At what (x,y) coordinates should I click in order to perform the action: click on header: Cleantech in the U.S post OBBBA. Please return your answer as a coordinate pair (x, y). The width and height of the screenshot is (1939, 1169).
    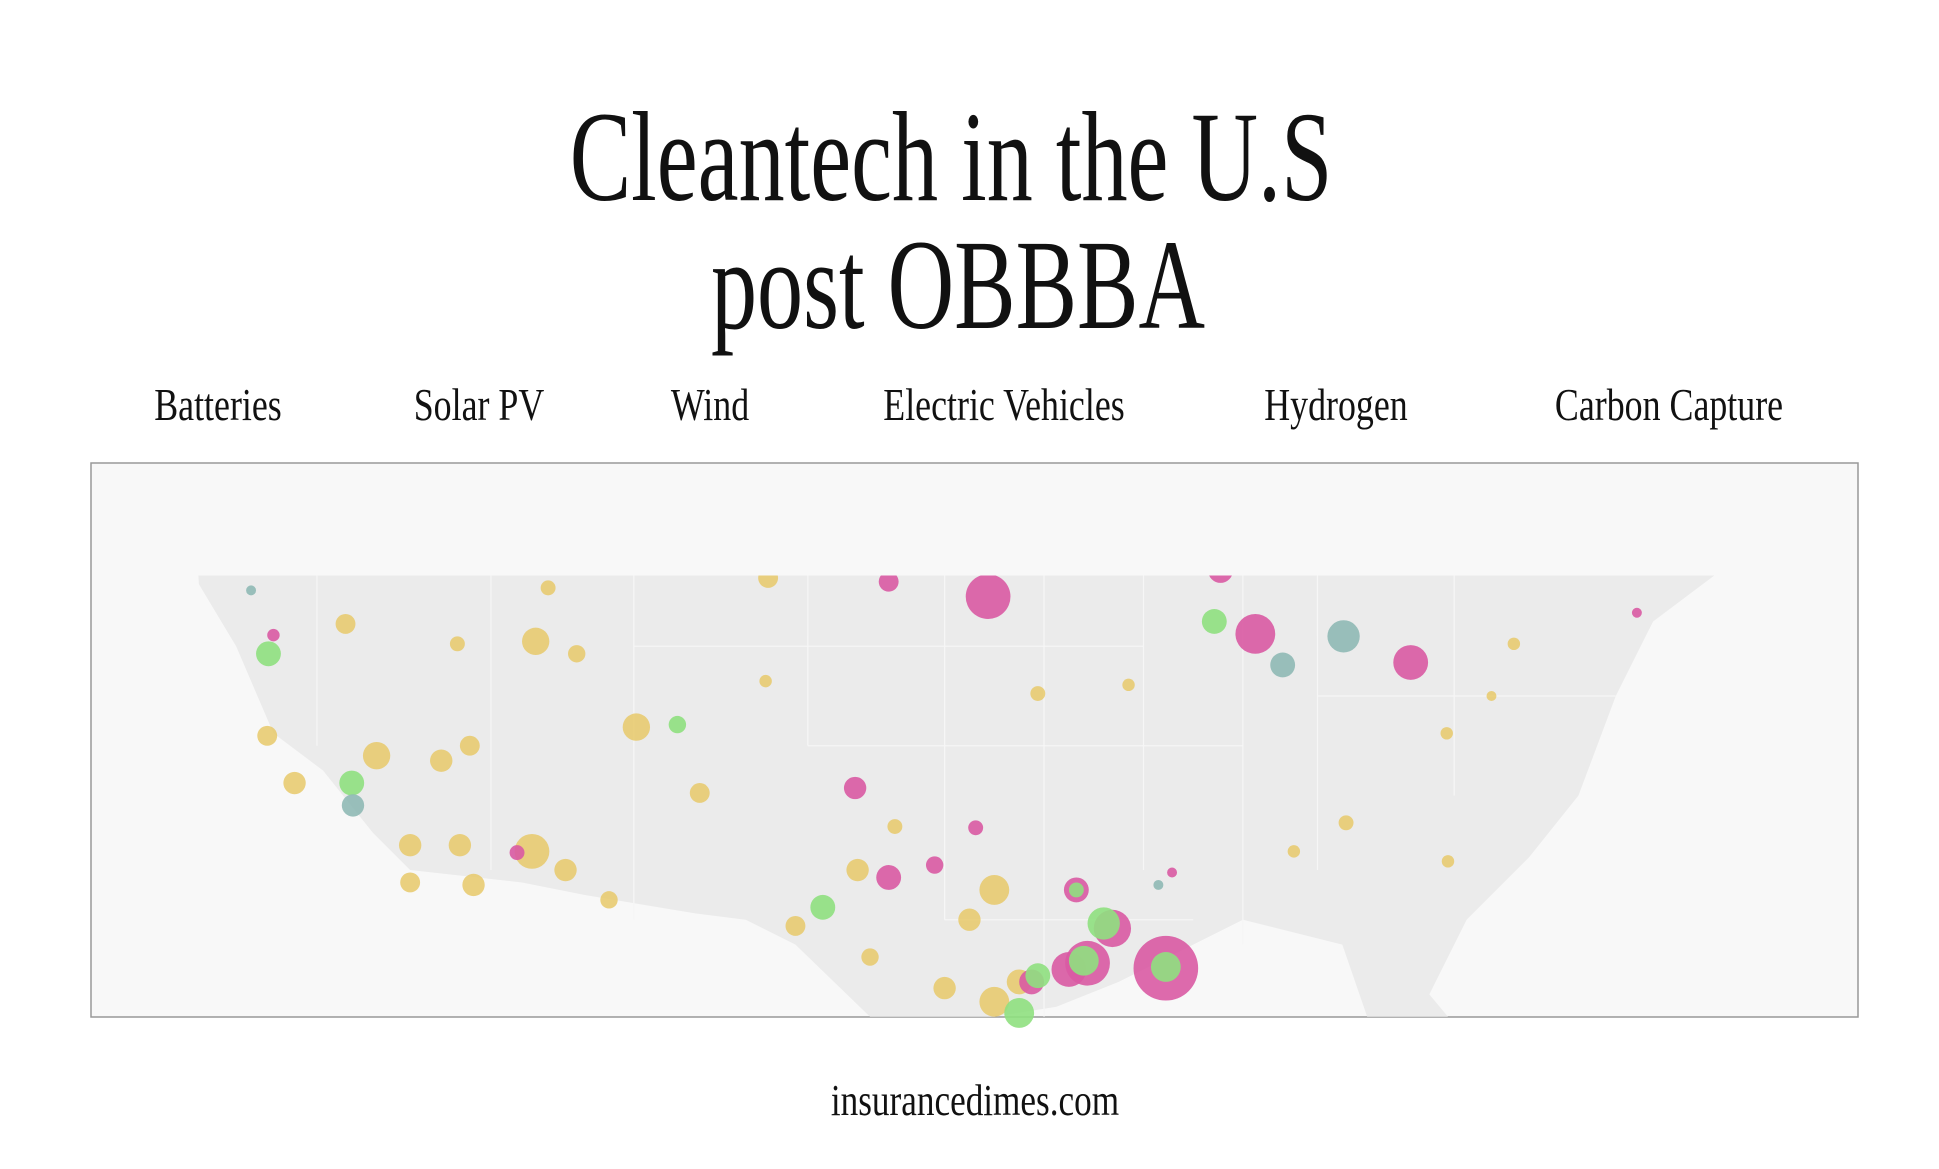
    Looking at the image, I should click on (951, 222).